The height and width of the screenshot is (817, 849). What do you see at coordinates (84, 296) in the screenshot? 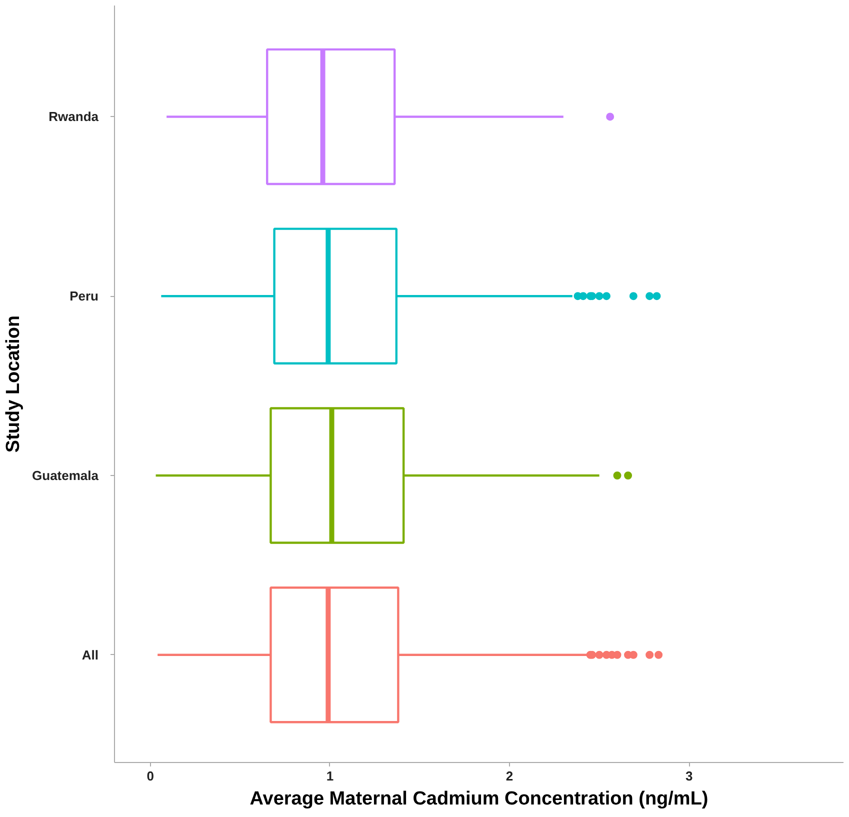
I see `y-tick-label: Peru` at bounding box center [84, 296].